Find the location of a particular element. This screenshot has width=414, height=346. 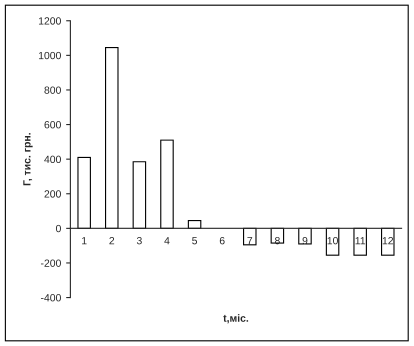

x-tick-label: 9 is located at coordinates (305, 240).